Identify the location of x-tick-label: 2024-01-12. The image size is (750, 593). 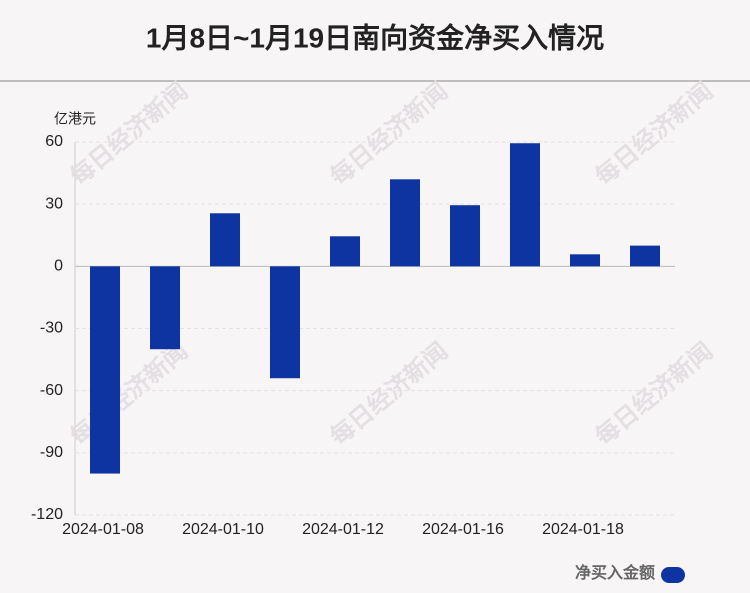
(343, 529).